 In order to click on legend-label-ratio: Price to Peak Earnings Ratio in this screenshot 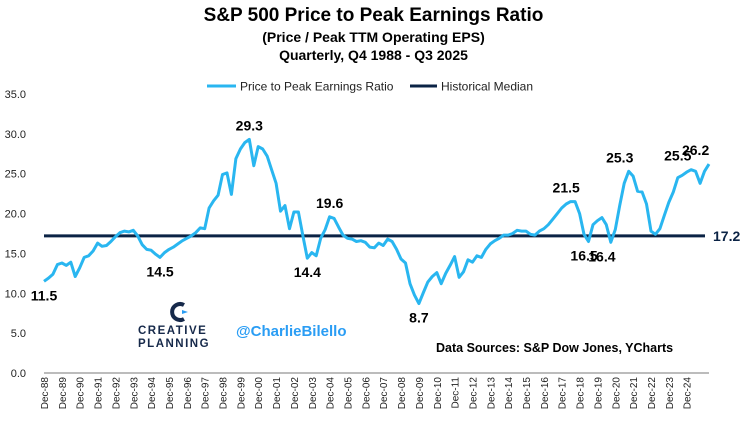, I will do `click(317, 87)`.